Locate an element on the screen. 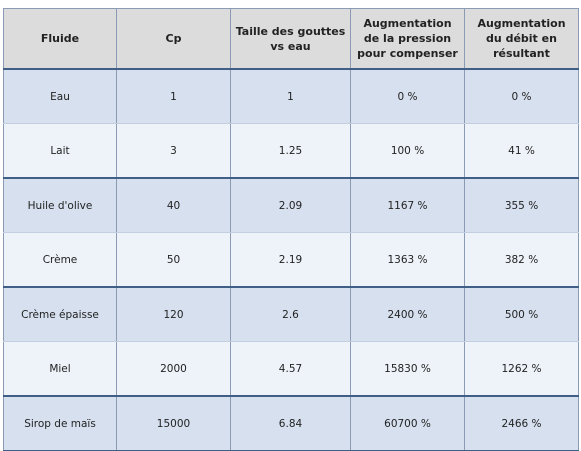 The width and height of the screenshot is (581, 451). table-cell: 60700 % is located at coordinates (407, 423).